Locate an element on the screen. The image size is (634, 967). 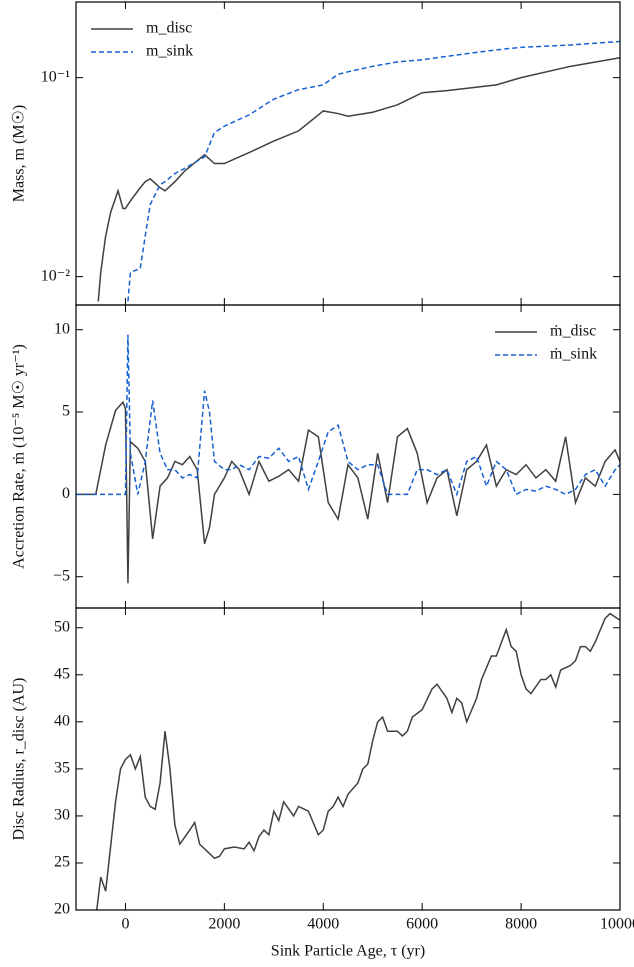
y-axis-label: Mass, m (M☉) is located at coordinates (19, 153).